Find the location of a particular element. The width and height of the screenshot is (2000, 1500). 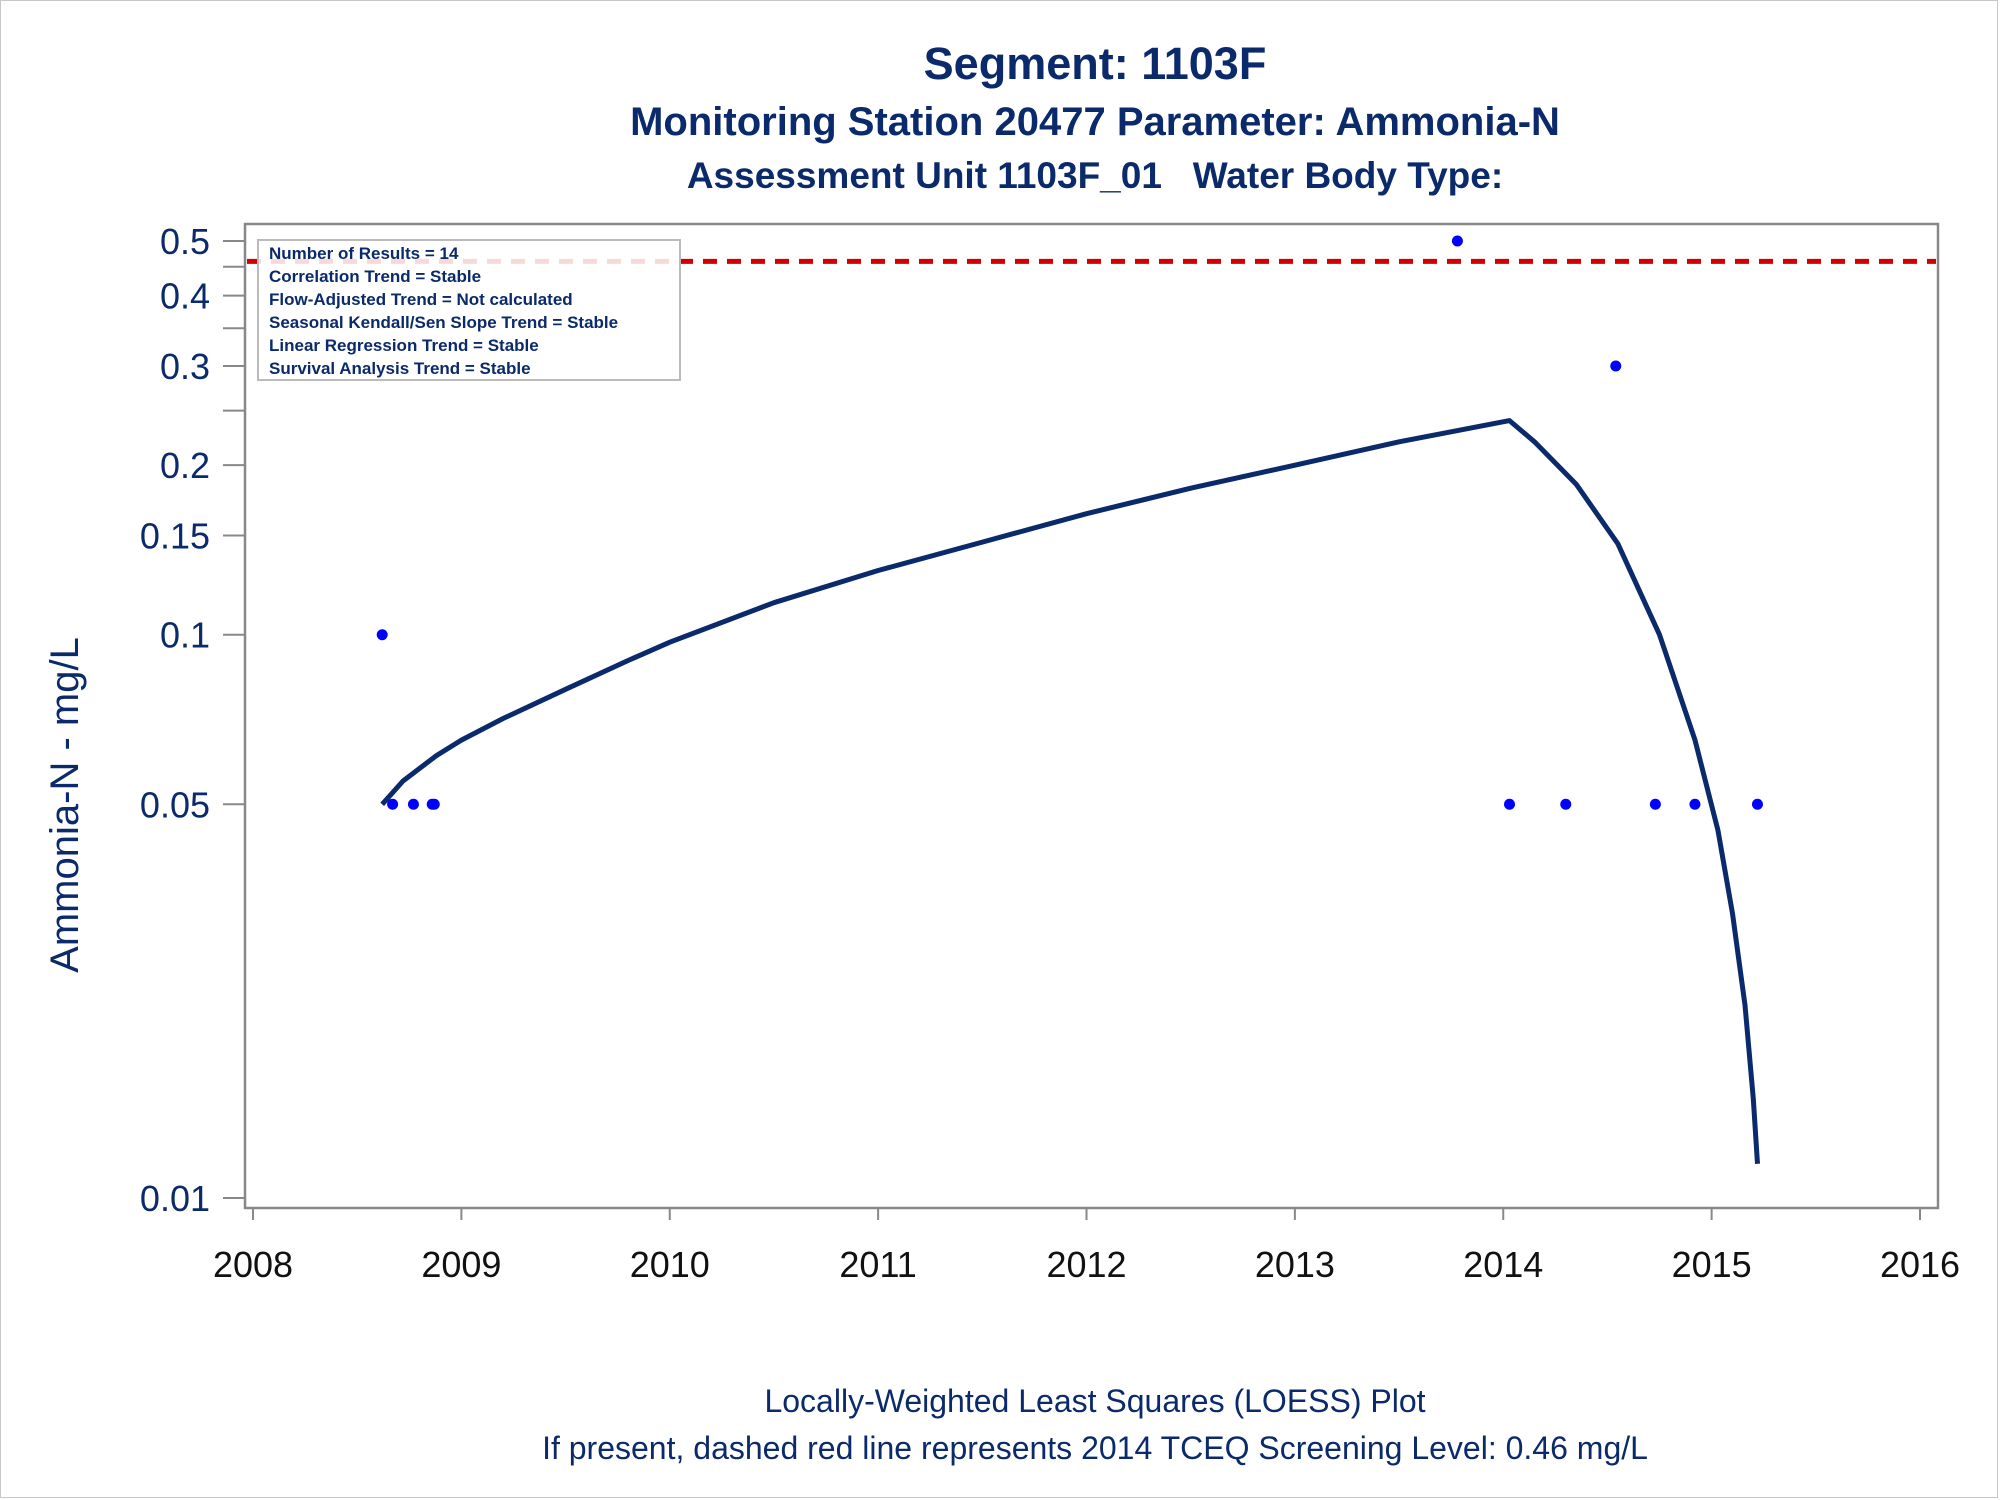

y-tick-label: 0.05 is located at coordinates (175, 804).